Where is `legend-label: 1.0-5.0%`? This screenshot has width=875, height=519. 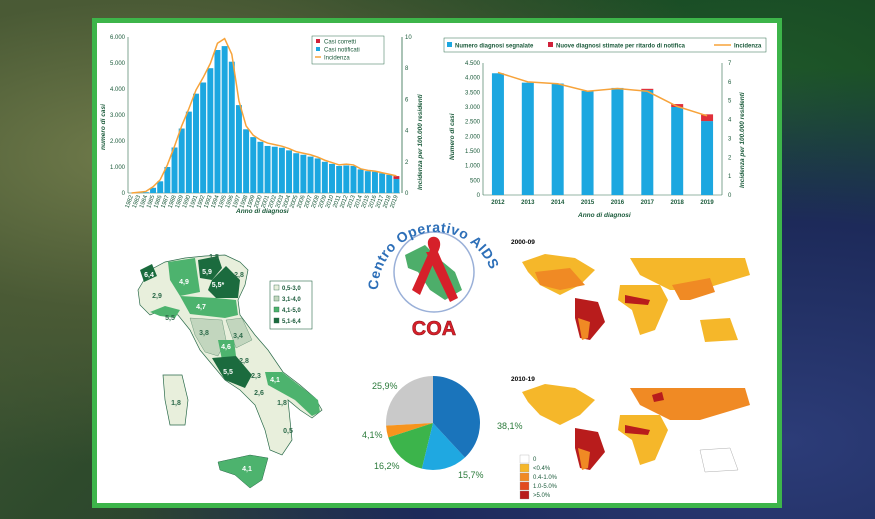 legend-label: 1.0-5.0% is located at coordinates (545, 487).